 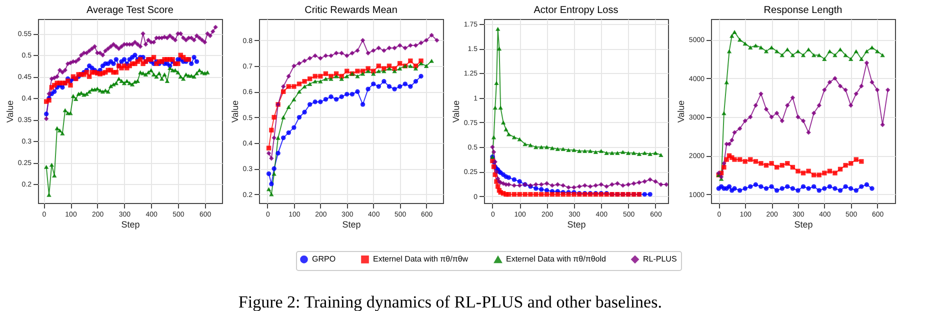 What do you see at coordinates (351, 10) in the screenshot?
I see `chart-title: Critic Rewards Mean` at bounding box center [351, 10].